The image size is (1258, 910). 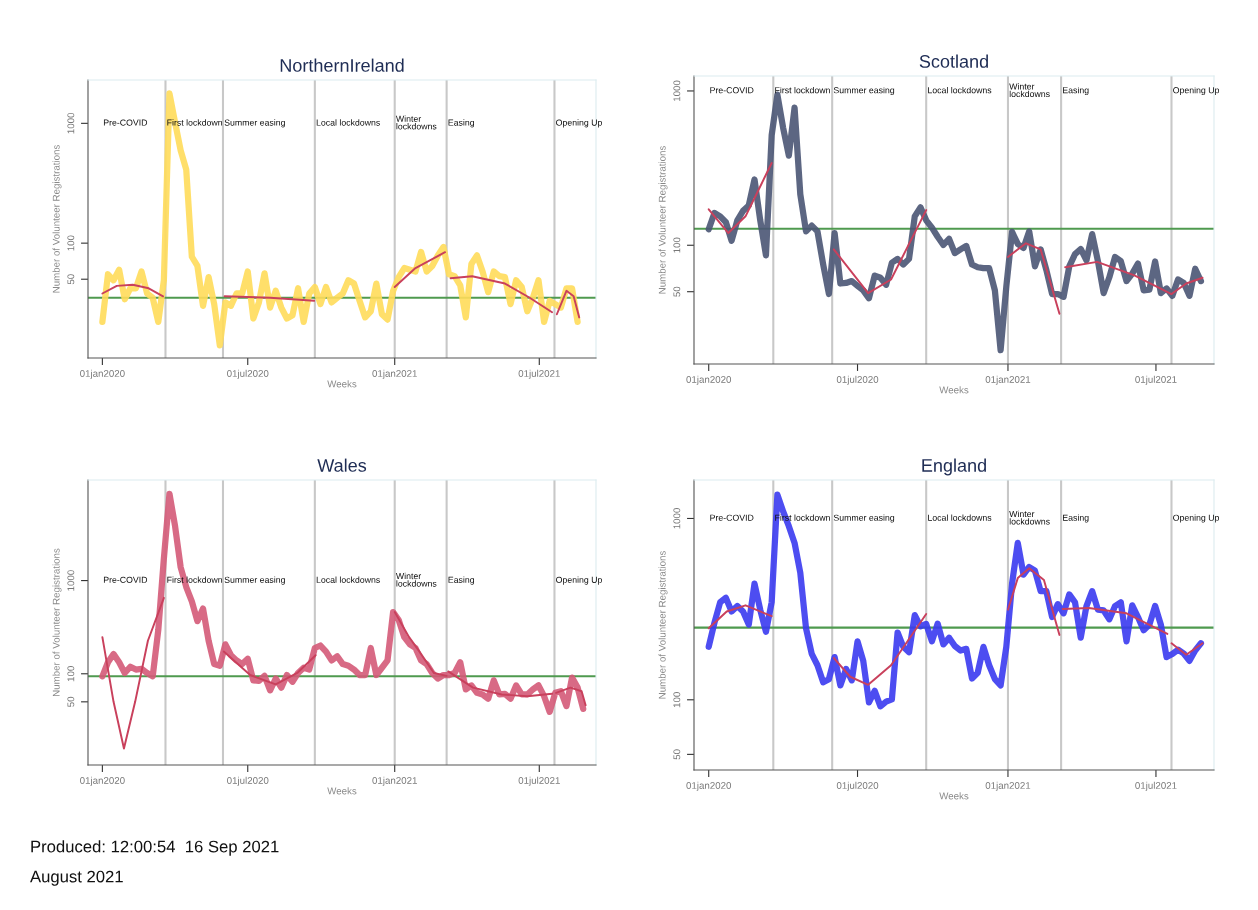 I want to click on chart-title: England, so click(x=954, y=467).